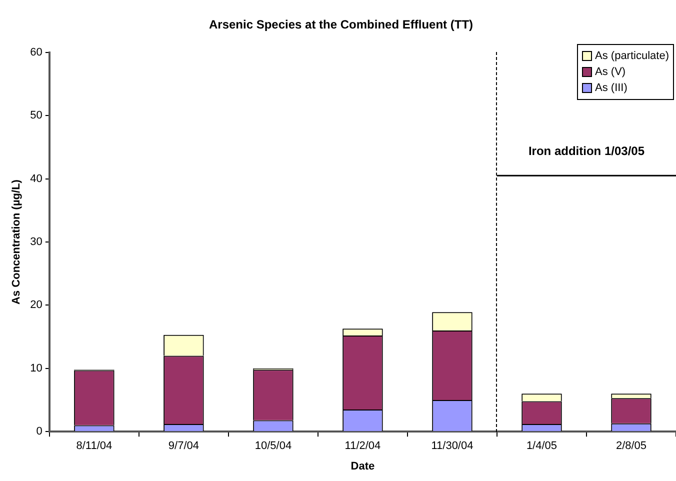 This screenshot has height=481, width=676. Describe the element at coordinates (273, 446) in the screenshot. I see `x-tick-label: 10/5/04` at that location.